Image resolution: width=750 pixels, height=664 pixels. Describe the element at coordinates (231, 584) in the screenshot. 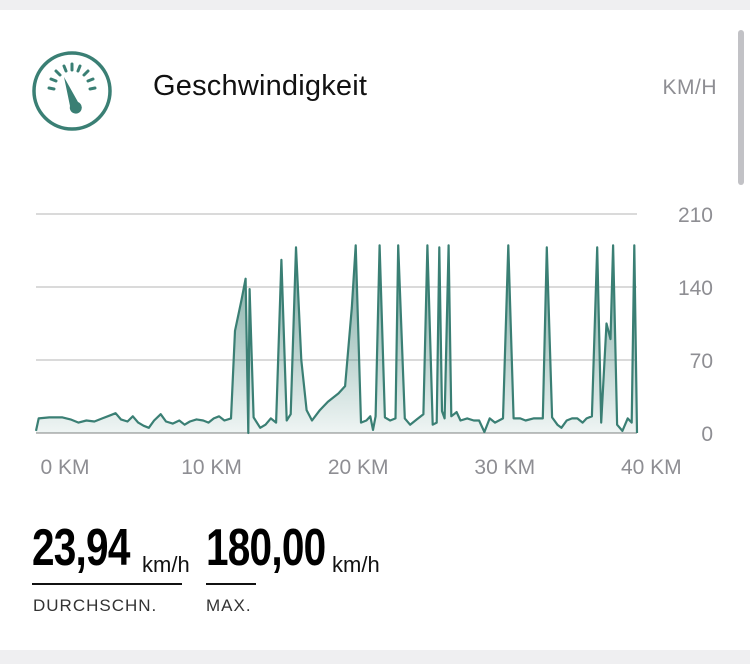

I see `max-underline` at that location.